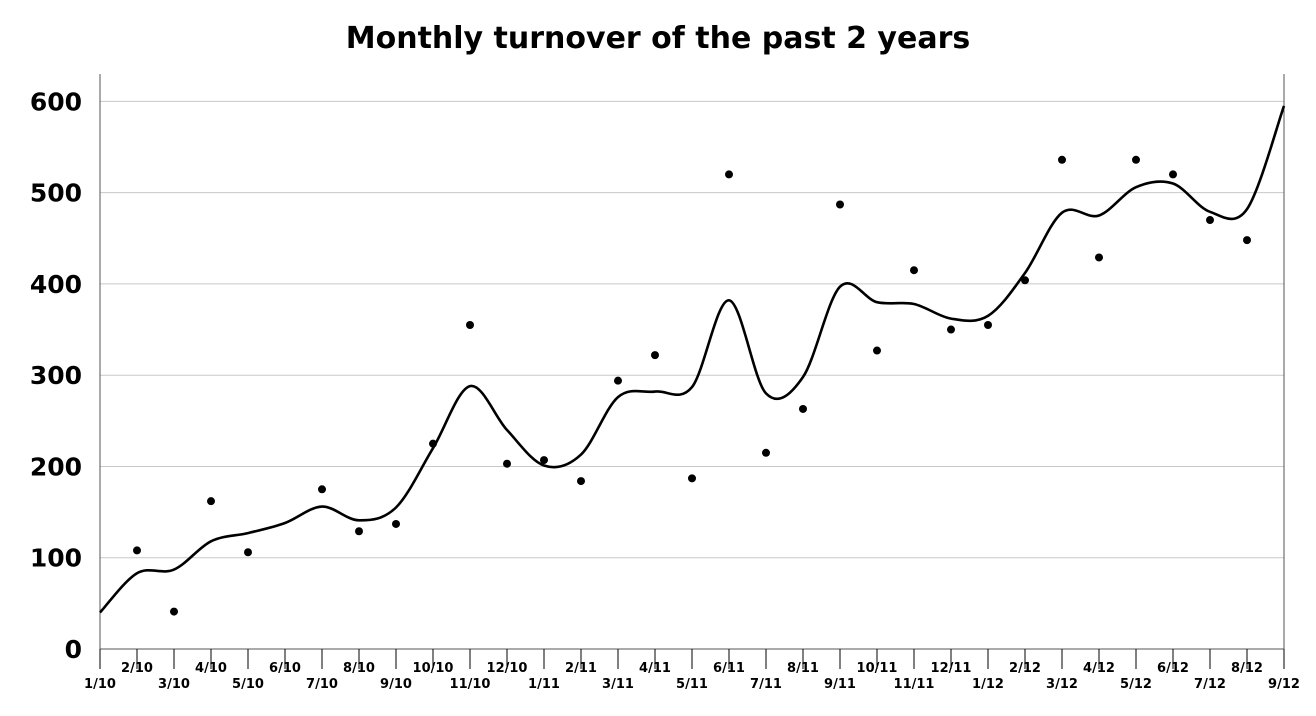  Describe the element at coordinates (137, 668) in the screenshot. I see `x-tick-label: 2/10` at that location.